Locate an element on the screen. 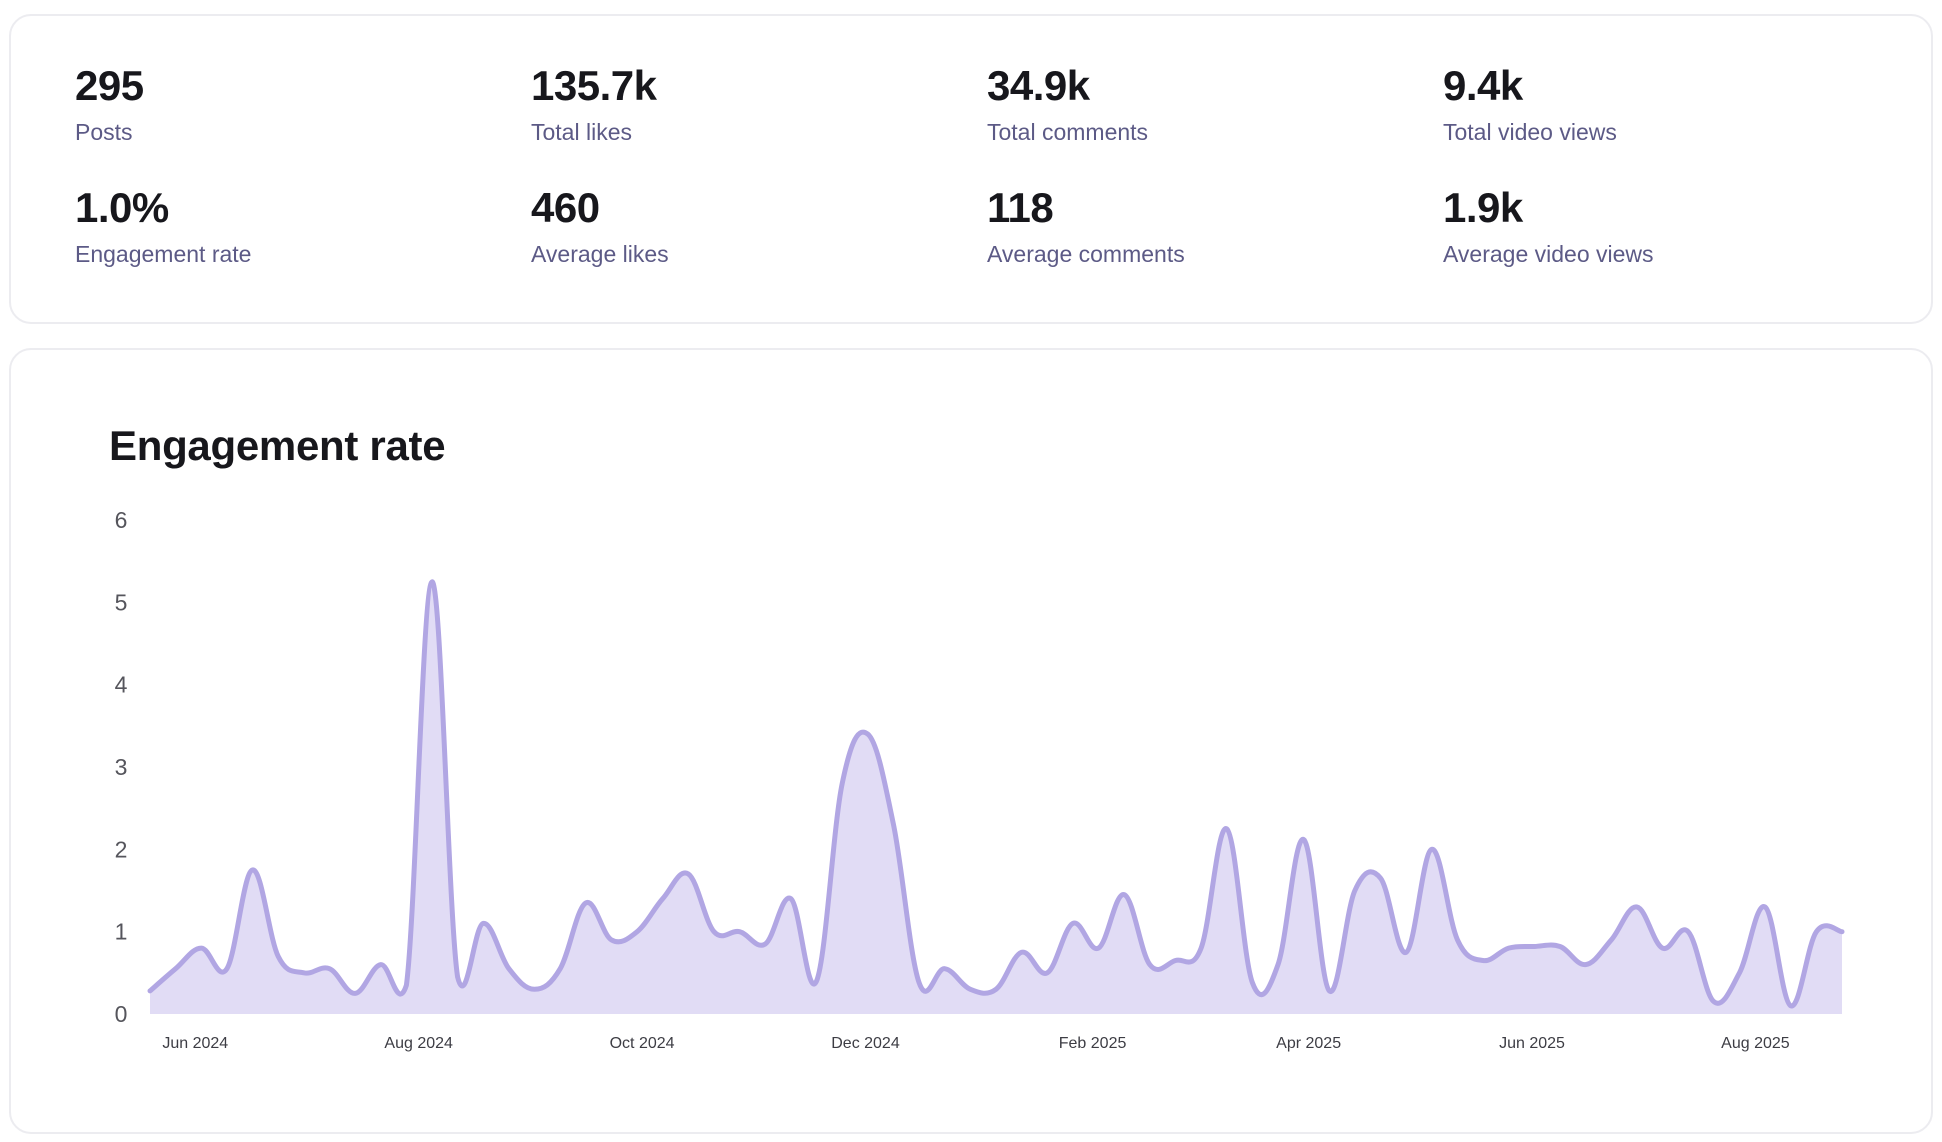  stat-engagement-rate: 1.0% Engagement rate is located at coordinates (303, 241).